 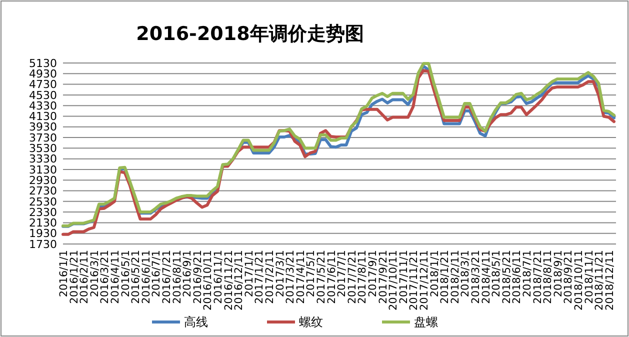 What do you see at coordinates (84, 277) in the screenshot?
I see `x-tick-label: 2016/2/11` at bounding box center [84, 277].